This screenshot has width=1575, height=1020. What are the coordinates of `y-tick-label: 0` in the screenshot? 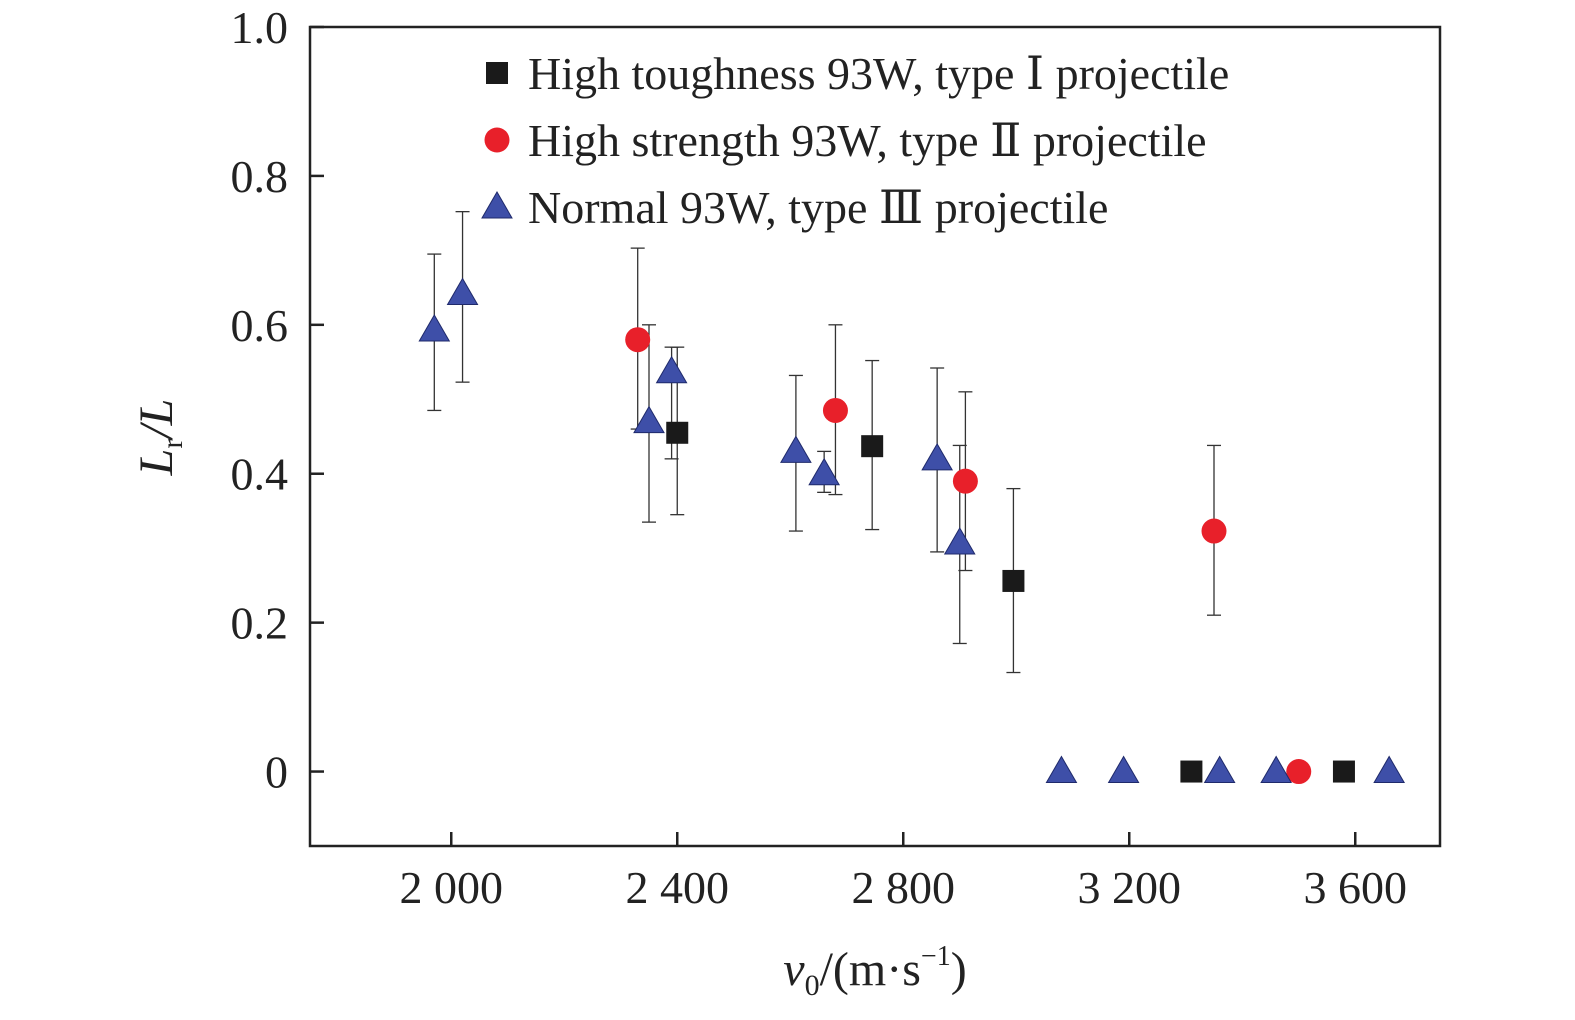 It's located at (276, 772).